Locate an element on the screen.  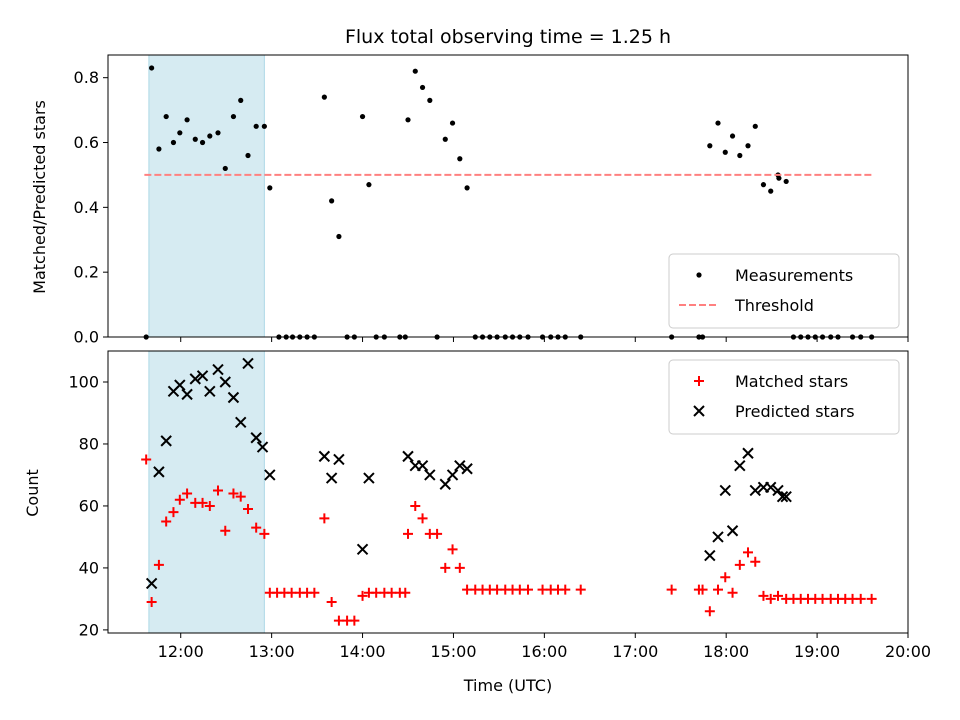
x-axis-label: Time (UTC) is located at coordinates (507, 685).